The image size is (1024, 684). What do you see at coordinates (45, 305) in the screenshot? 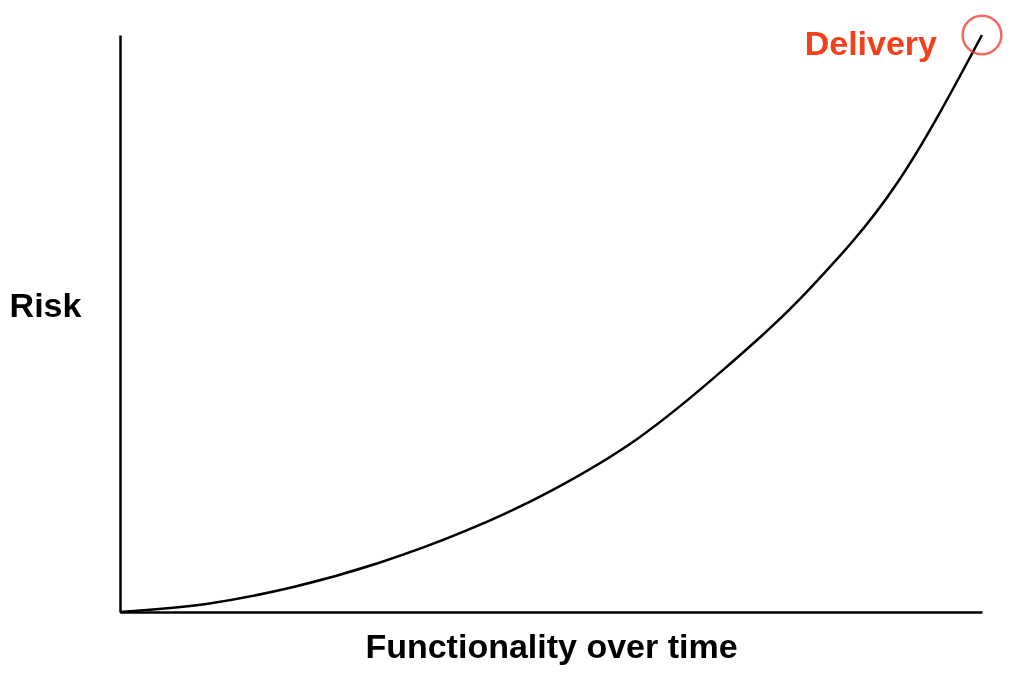
I see `y-axis-title: Risk` at bounding box center [45, 305].